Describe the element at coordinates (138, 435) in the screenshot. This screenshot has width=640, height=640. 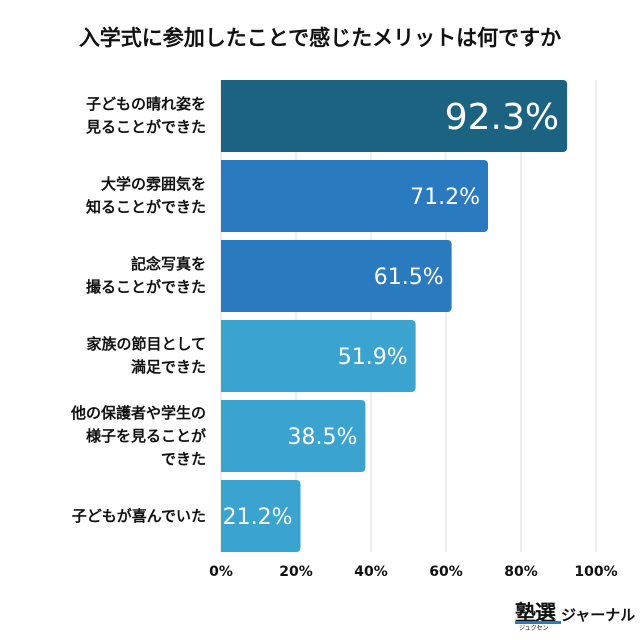
I see `category-label: 他の保護者や学生の 様子を見ることが できた` at that location.